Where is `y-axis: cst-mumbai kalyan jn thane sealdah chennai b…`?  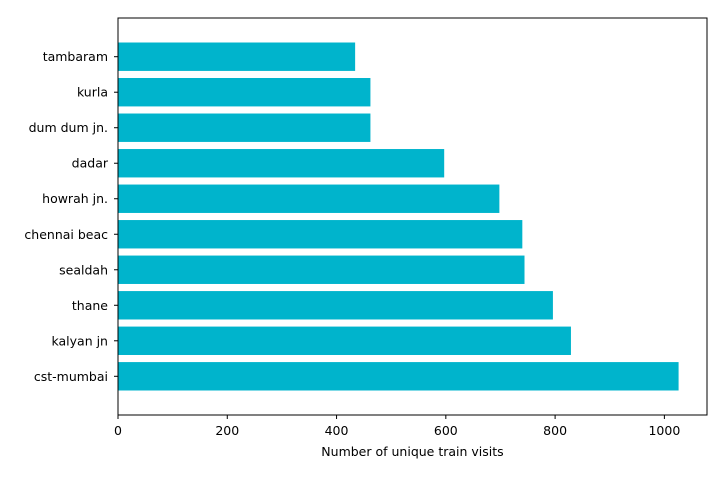
y-axis: cst-mumbai kalyan jn thane sealdah chennai b… is located at coordinates (71, 216).